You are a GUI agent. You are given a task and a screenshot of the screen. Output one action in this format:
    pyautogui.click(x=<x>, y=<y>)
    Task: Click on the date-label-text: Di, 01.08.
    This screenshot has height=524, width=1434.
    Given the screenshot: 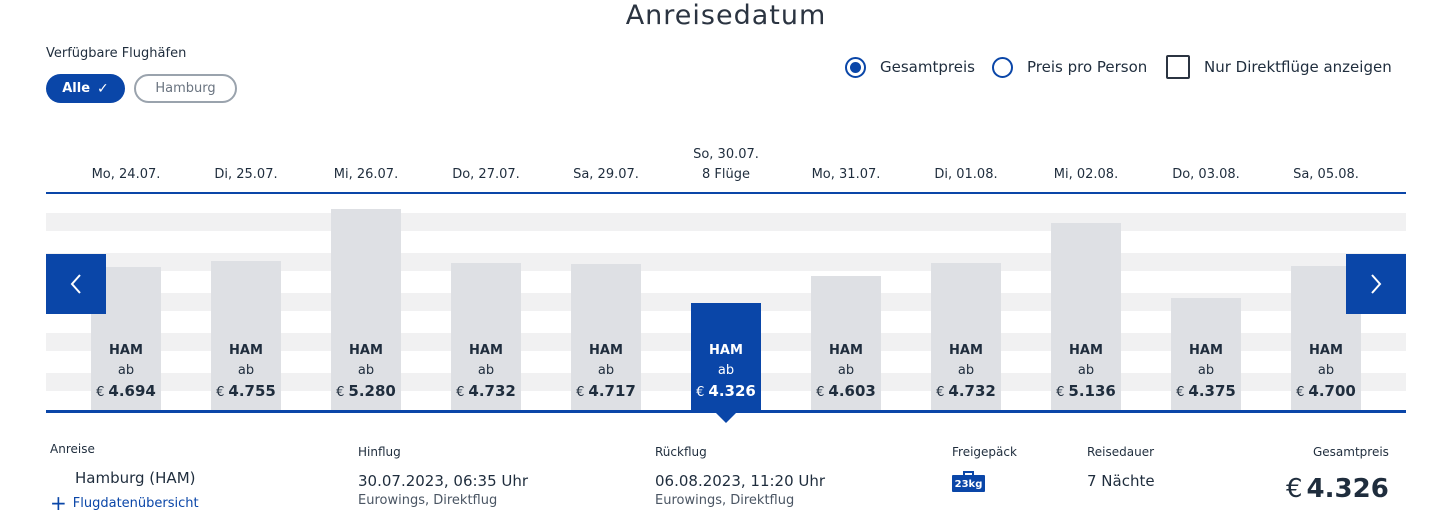 What is the action you would take?
    pyautogui.click(x=966, y=174)
    